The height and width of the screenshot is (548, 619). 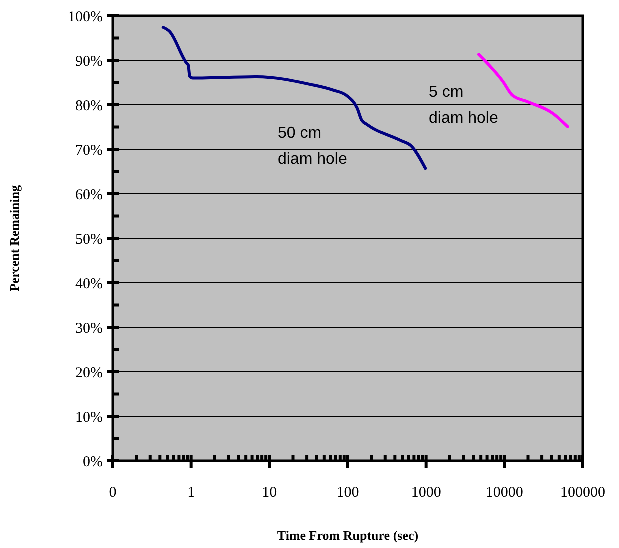 I want to click on x-tick-label: 10000, so click(x=505, y=493).